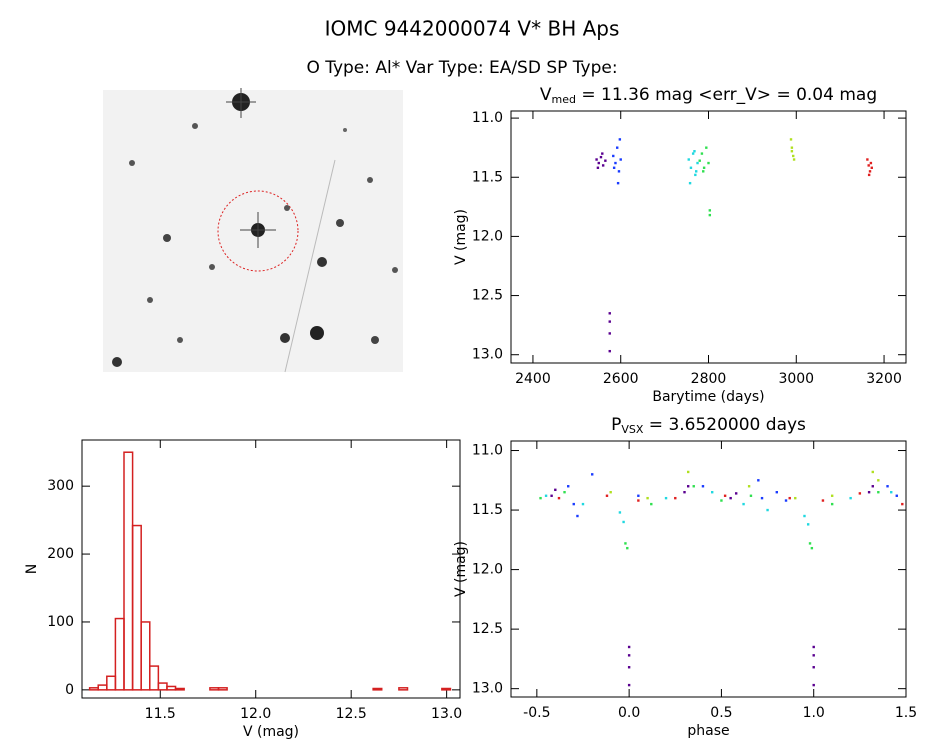 The height and width of the screenshot is (747, 944). Describe the element at coordinates (60, 622) in the screenshot. I see `y-tick-label: 100` at that location.